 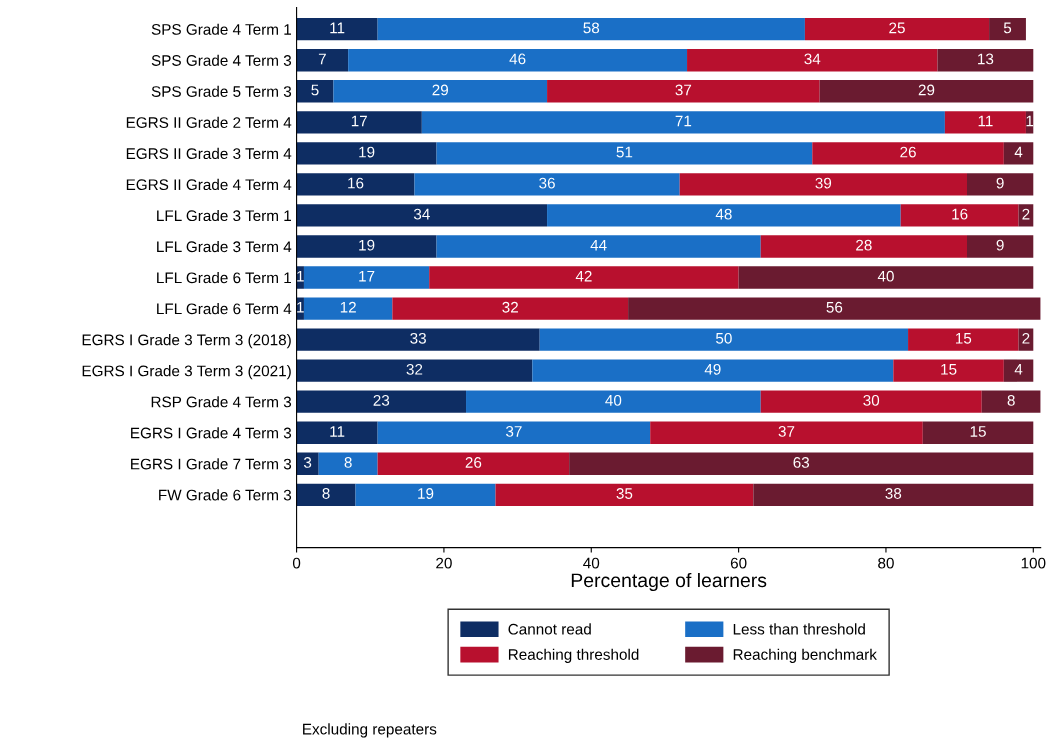 I want to click on y-tick-label: EGRS II Grade 4 Term 4, so click(x=209, y=184).